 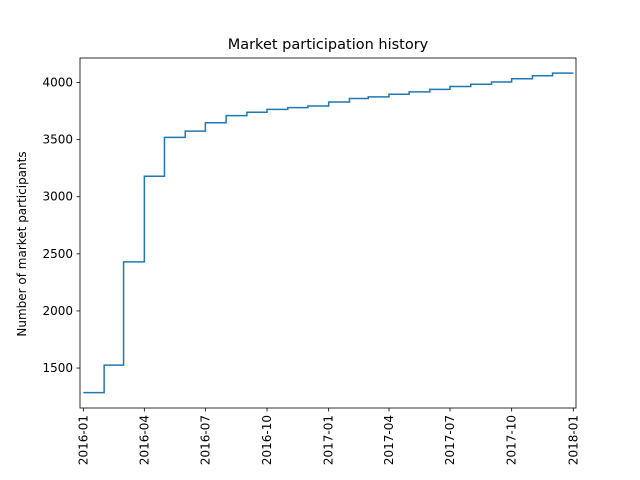 I want to click on x-tick-label: 2016-04, so click(x=144, y=440).